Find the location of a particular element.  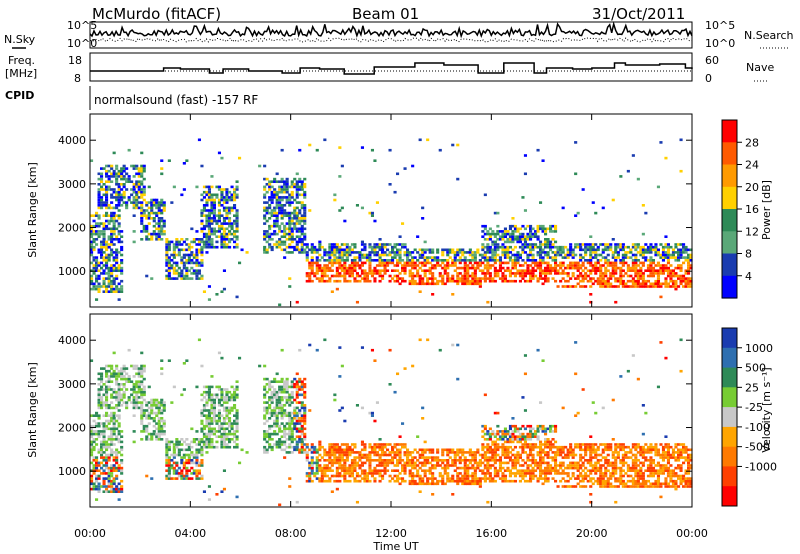

power-ytick-label: 4000 is located at coordinates (72, 140).